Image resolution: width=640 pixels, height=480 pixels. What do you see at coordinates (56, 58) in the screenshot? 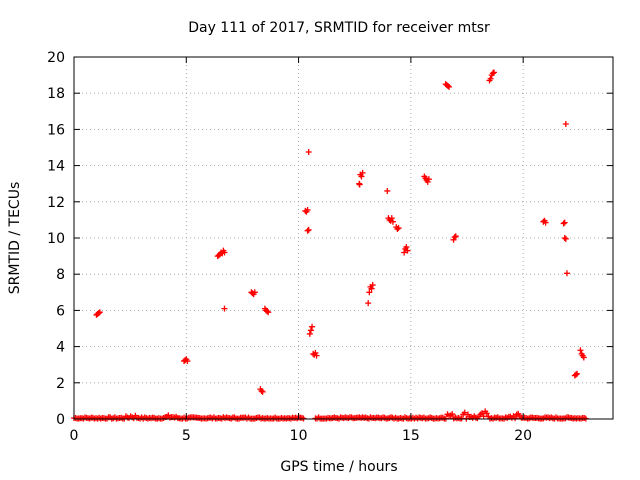
I see `y-tick-label: 20` at bounding box center [56, 58].